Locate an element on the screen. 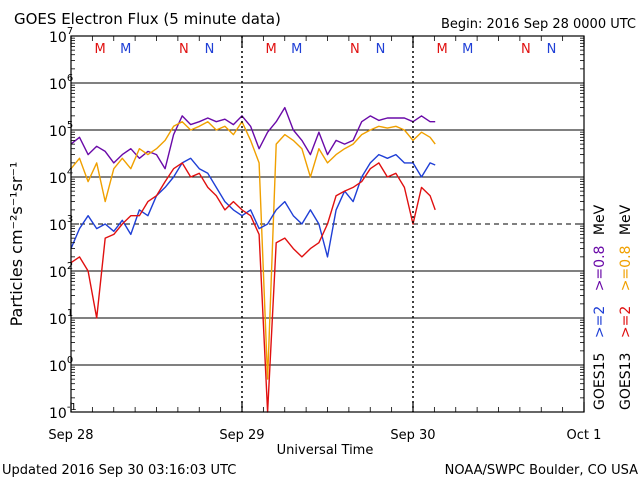 The width and height of the screenshot is (640, 480). x-tick-label: Sep 30 is located at coordinates (412, 435).